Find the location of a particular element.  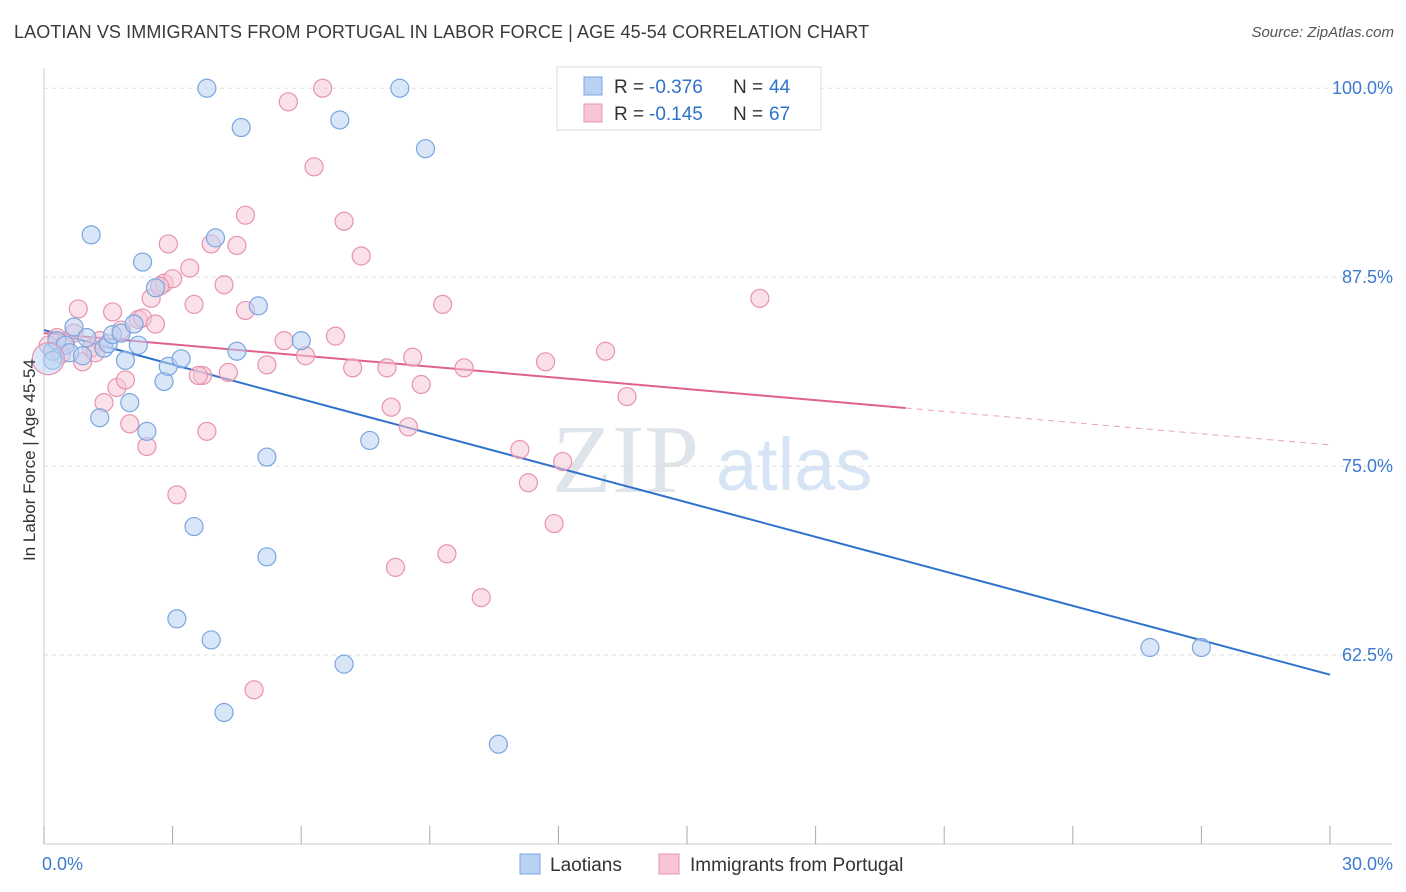

legend-n-label-1: N = is located at coordinates (748, 87).